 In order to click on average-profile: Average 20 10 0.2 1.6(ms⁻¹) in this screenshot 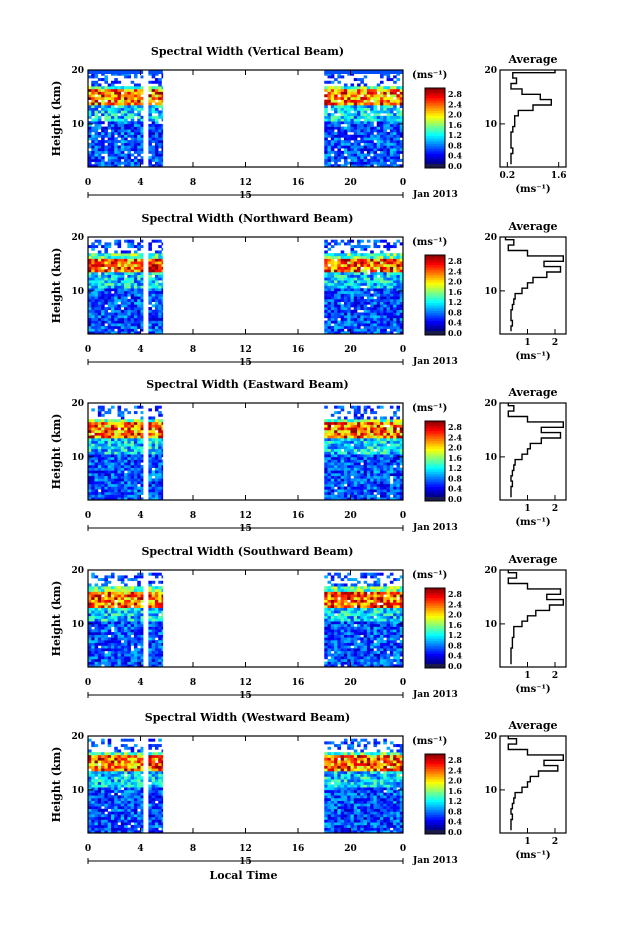, I will do `click(525, 124)`.